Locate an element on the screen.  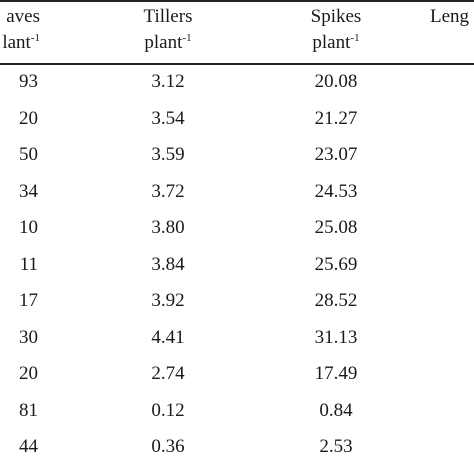
cell-tillers: 4.41 is located at coordinates (168, 337).